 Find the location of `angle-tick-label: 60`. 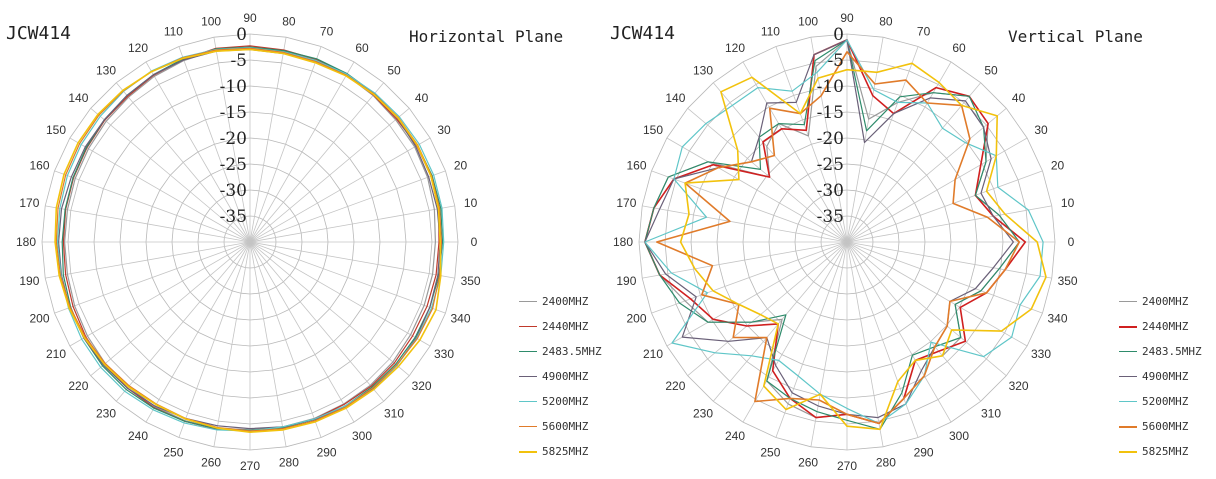

angle-tick-label: 60 is located at coordinates (959, 48).